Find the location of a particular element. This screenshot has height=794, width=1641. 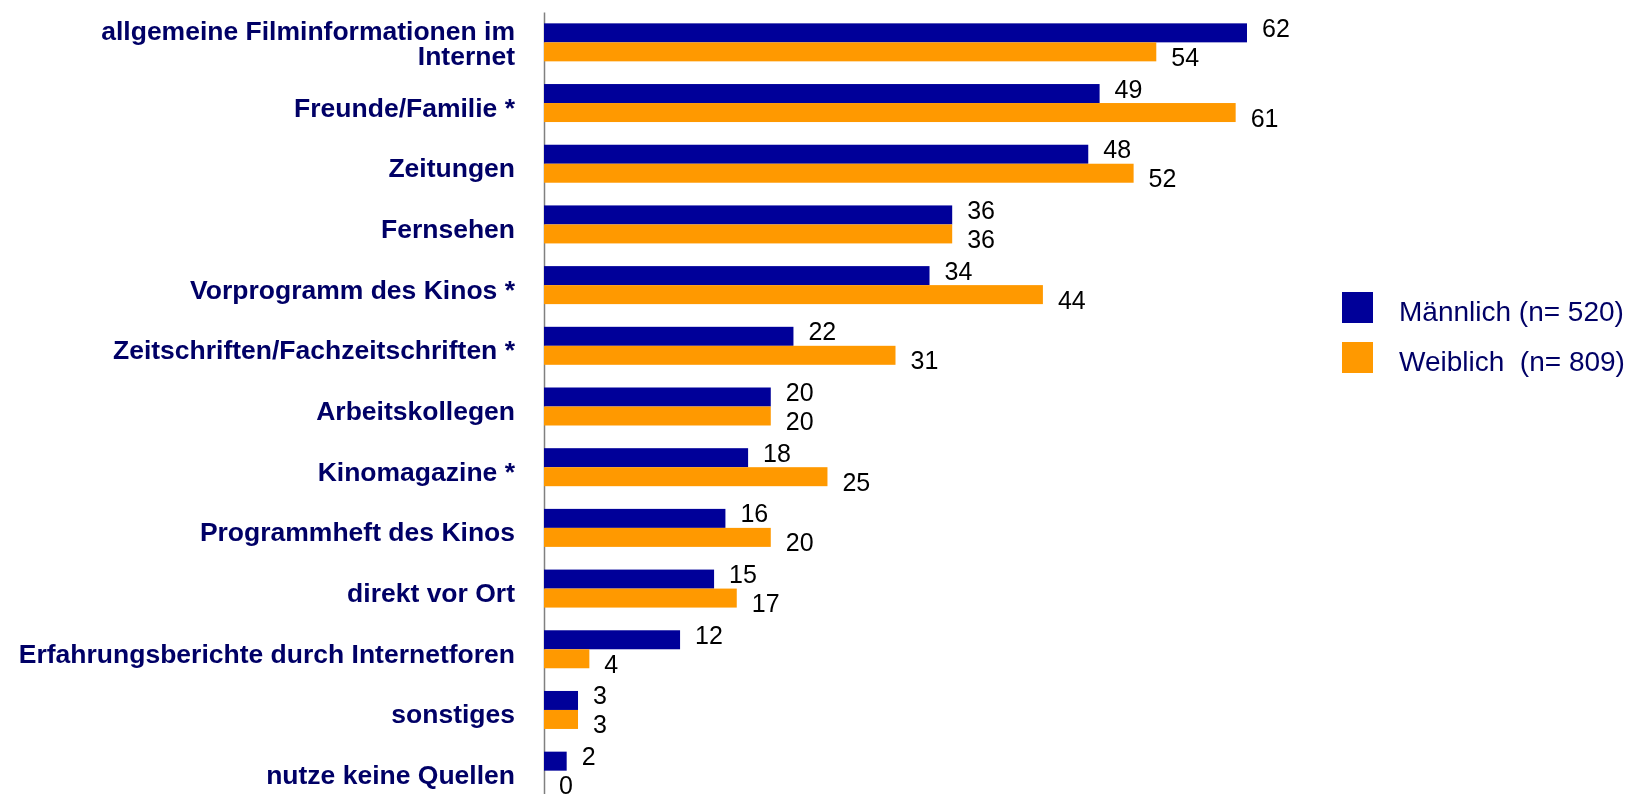

y-tick-label: direkt vor Ort is located at coordinates (431, 593).